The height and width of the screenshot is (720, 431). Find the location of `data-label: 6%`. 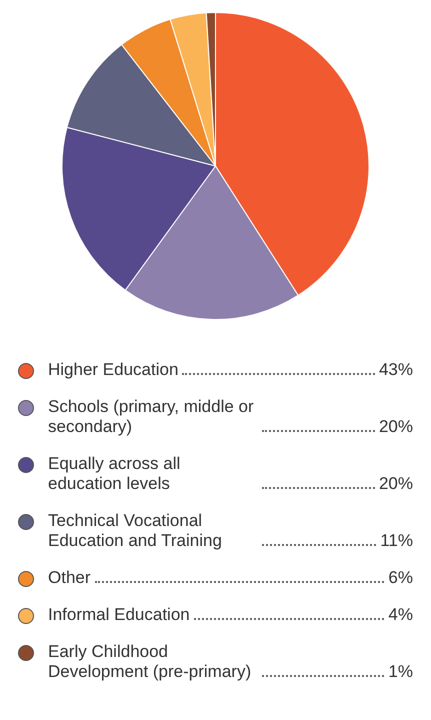

data-label: 6% is located at coordinates (400, 578).